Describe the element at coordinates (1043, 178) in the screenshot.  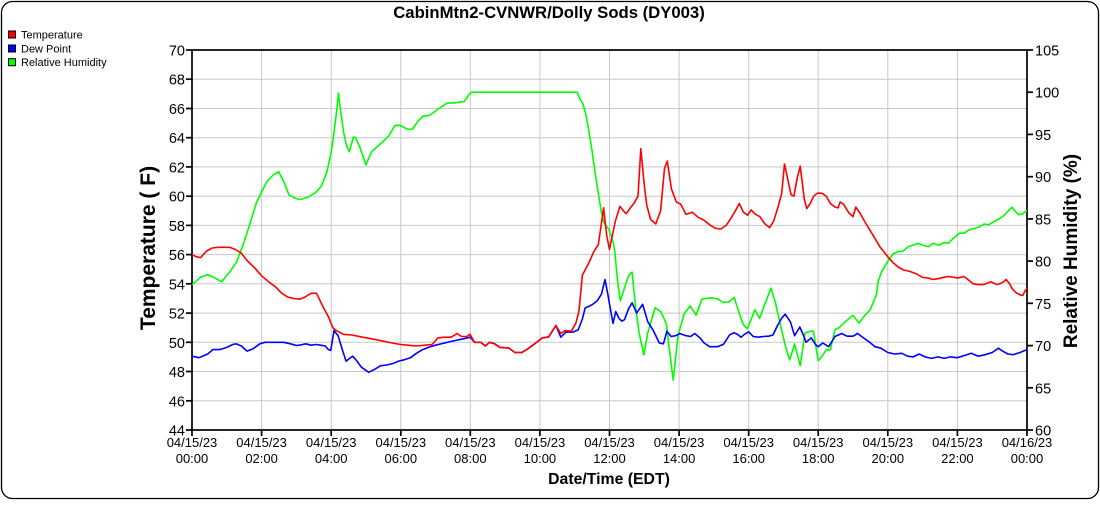
I see `svg-text: 90` at that location.